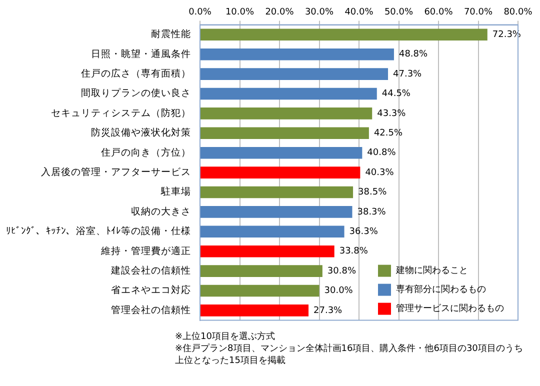 The image size is (540, 386). I want to click on y-tick-label: 防災設備や液状化対策, so click(141, 132).